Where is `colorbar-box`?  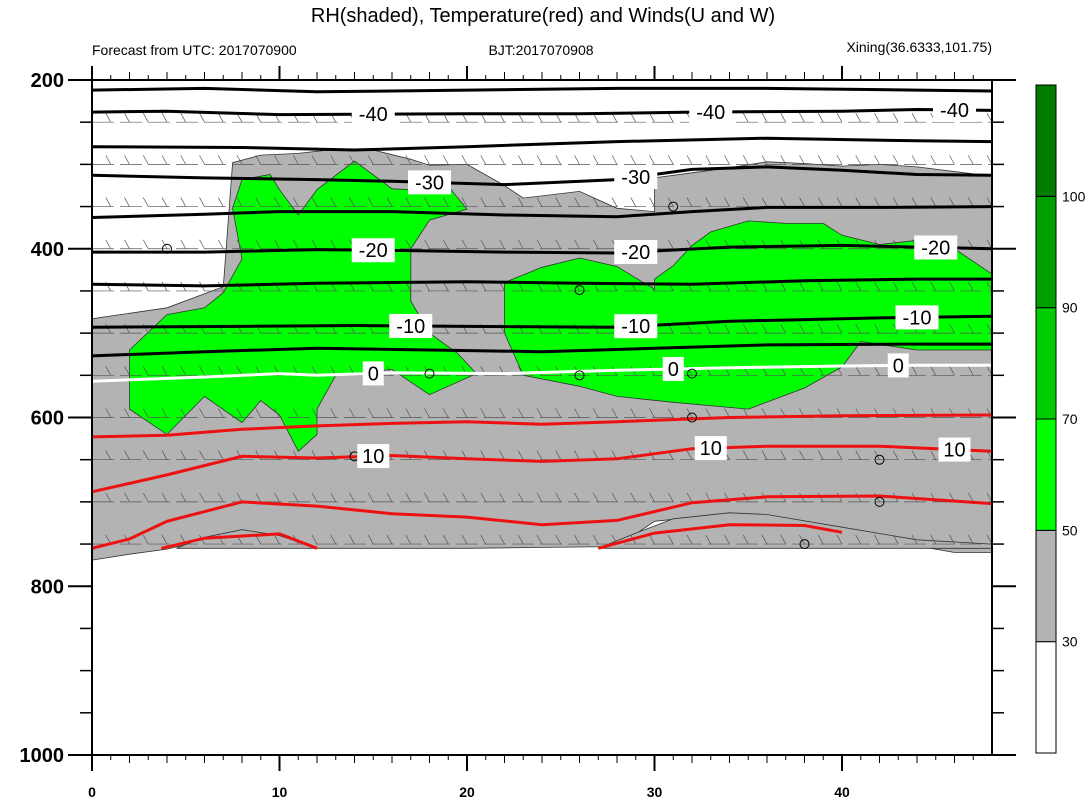 colorbar-box is located at coordinates (1046, 474).